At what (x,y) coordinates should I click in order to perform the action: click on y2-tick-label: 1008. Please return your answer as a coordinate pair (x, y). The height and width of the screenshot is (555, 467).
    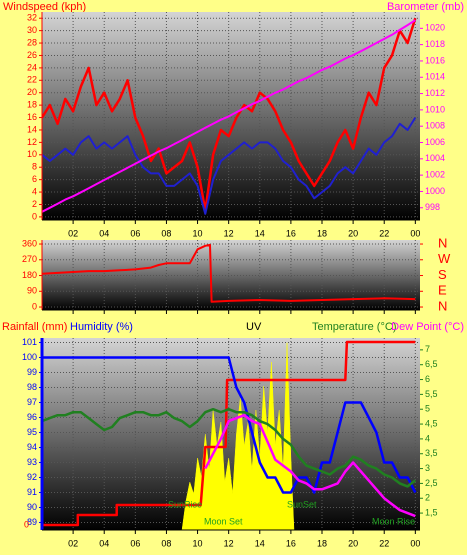
    Looking at the image, I should click on (435, 126).